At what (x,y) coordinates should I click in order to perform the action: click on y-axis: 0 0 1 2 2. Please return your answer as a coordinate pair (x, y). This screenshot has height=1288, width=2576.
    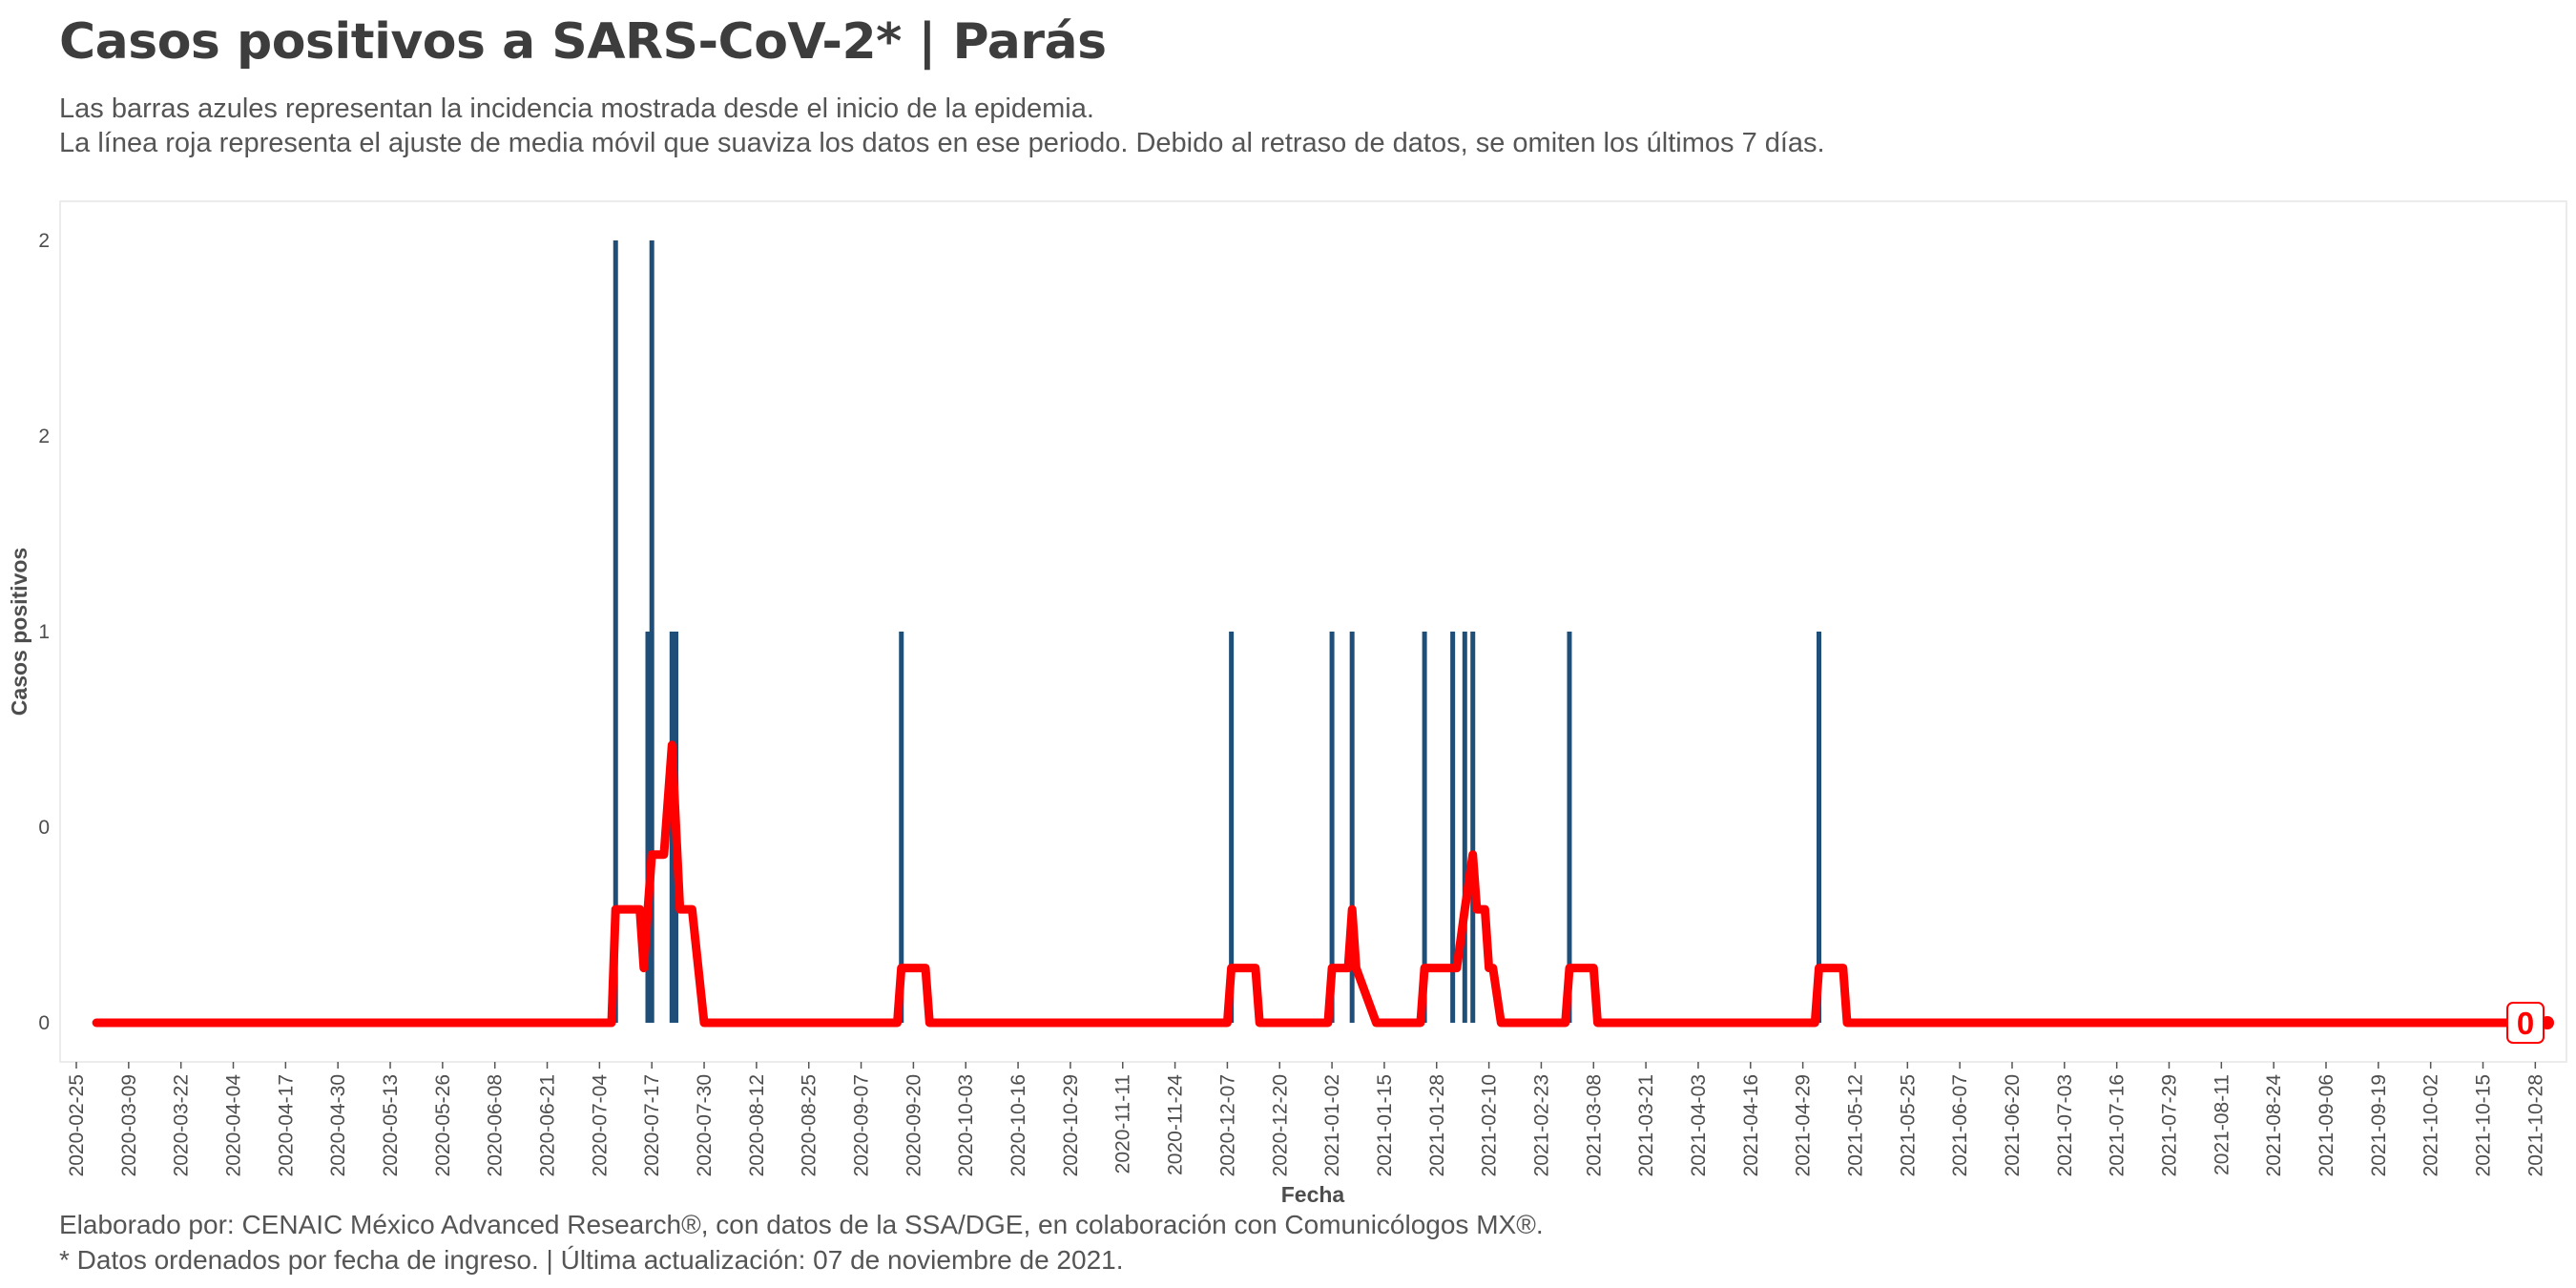
    Looking at the image, I should click on (44, 632).